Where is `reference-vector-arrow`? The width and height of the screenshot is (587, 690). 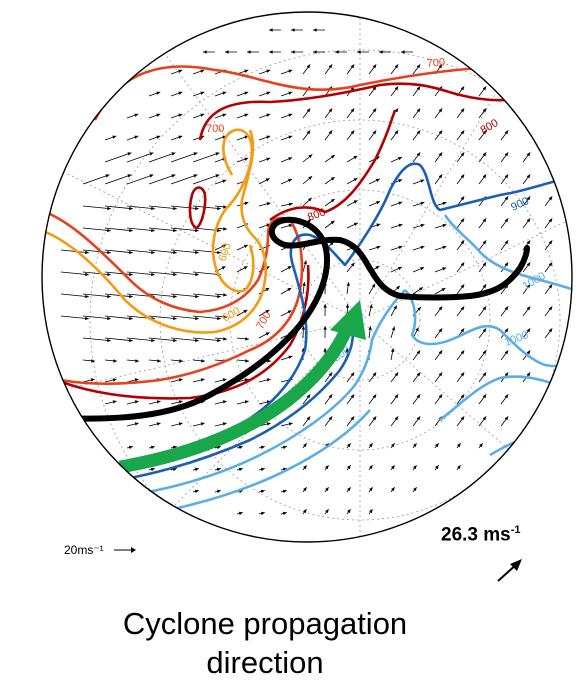 reference-vector-arrow is located at coordinates (125, 550).